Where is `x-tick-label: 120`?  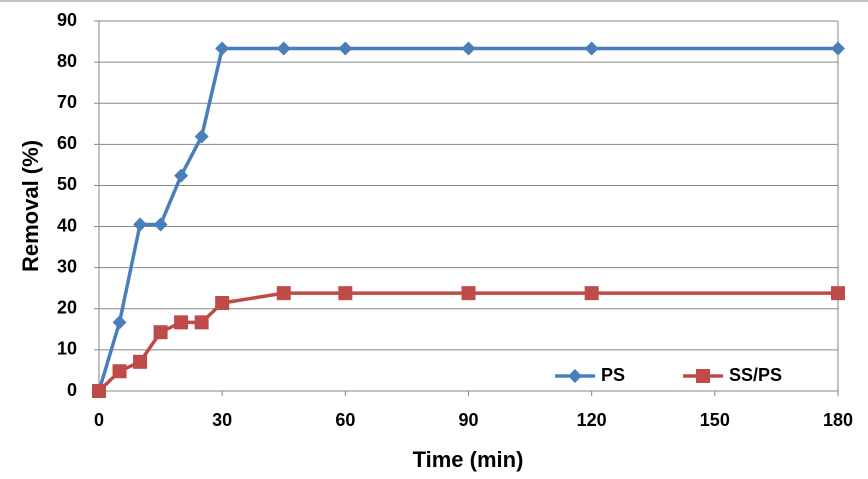
x-tick-label: 120 is located at coordinates (592, 420).